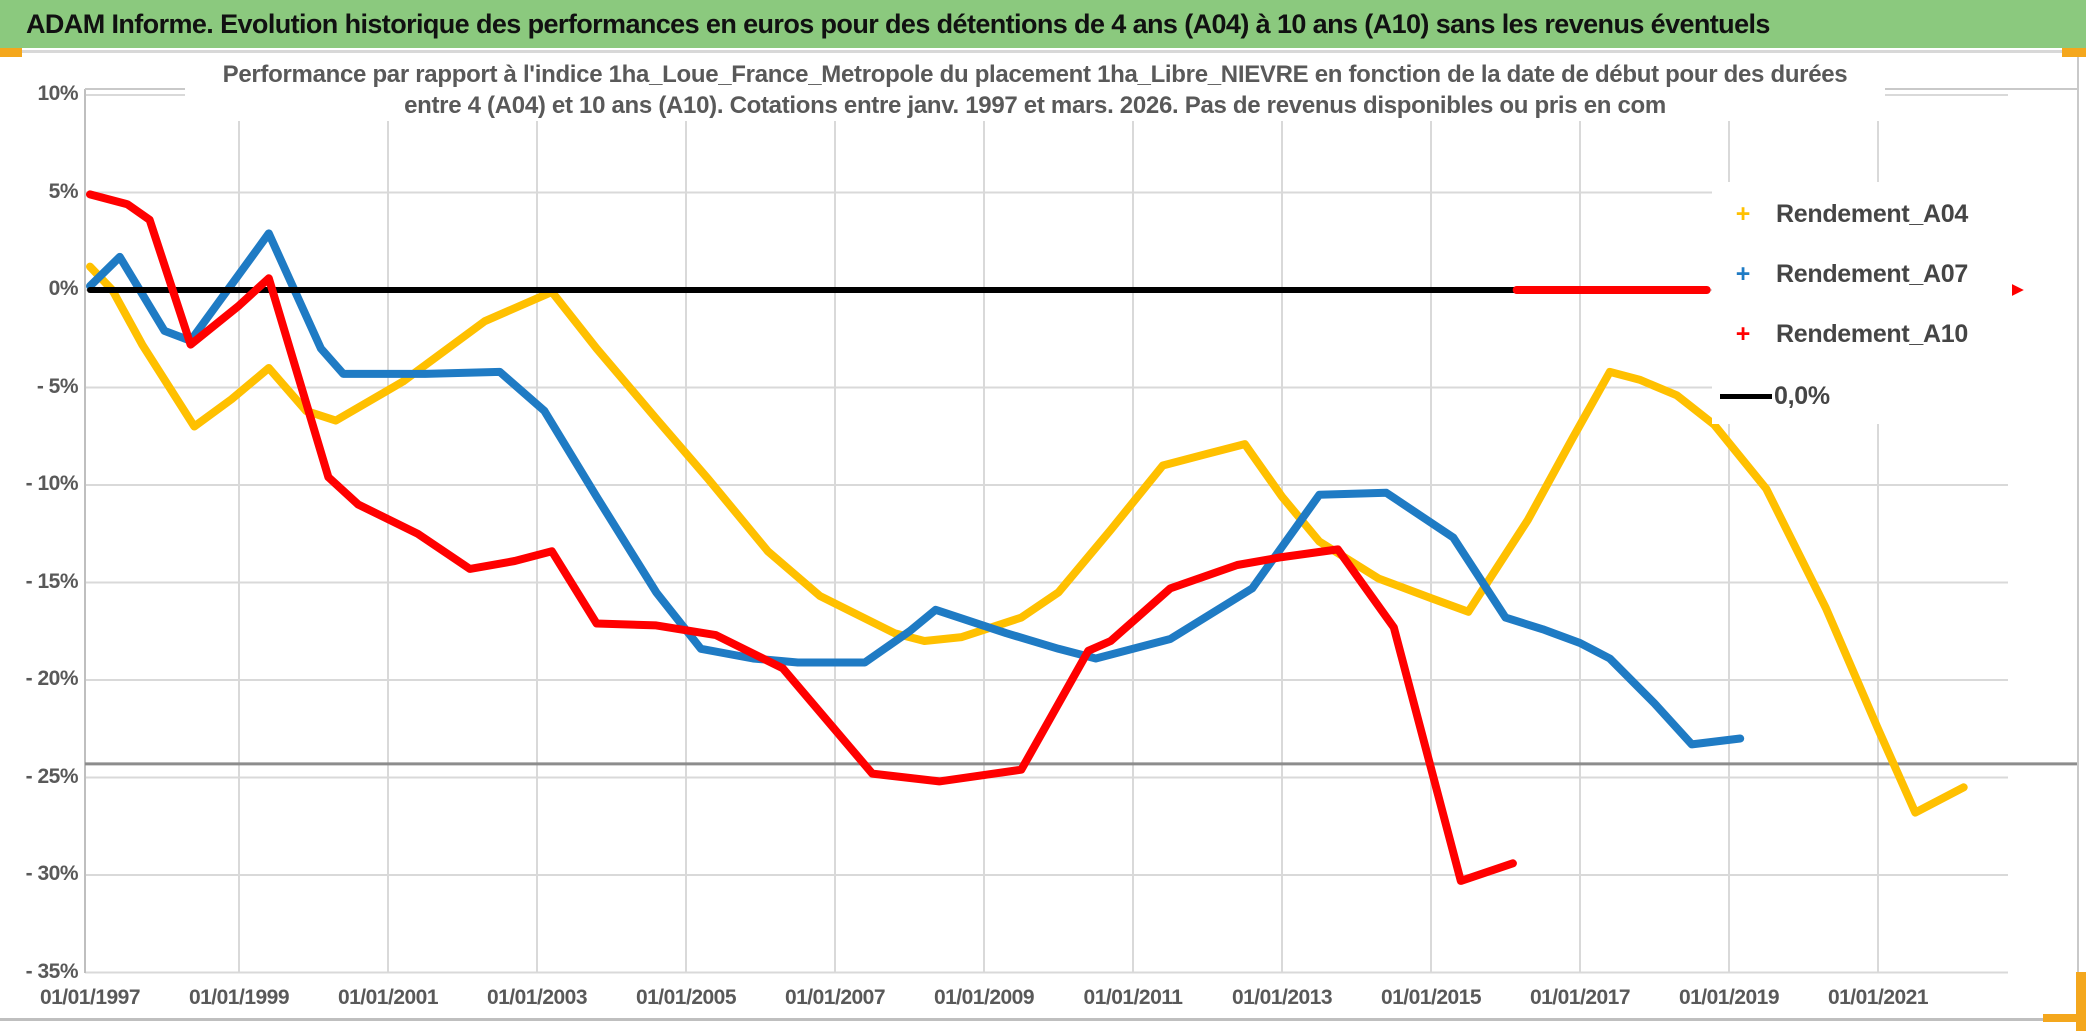  I want to click on x-tick-label: 01/01/2007, so click(835, 997).